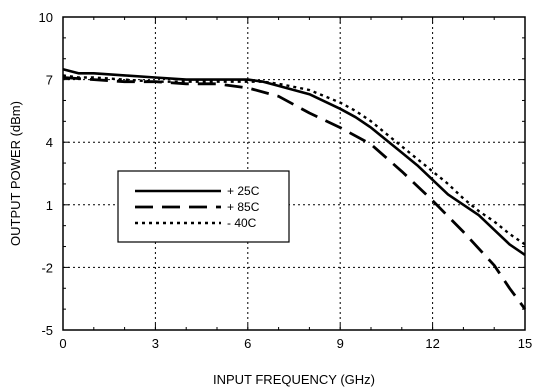 This screenshot has height=389, width=535. Describe the element at coordinates (242, 223) in the screenshot. I see `legend-label: - 40C` at that location.